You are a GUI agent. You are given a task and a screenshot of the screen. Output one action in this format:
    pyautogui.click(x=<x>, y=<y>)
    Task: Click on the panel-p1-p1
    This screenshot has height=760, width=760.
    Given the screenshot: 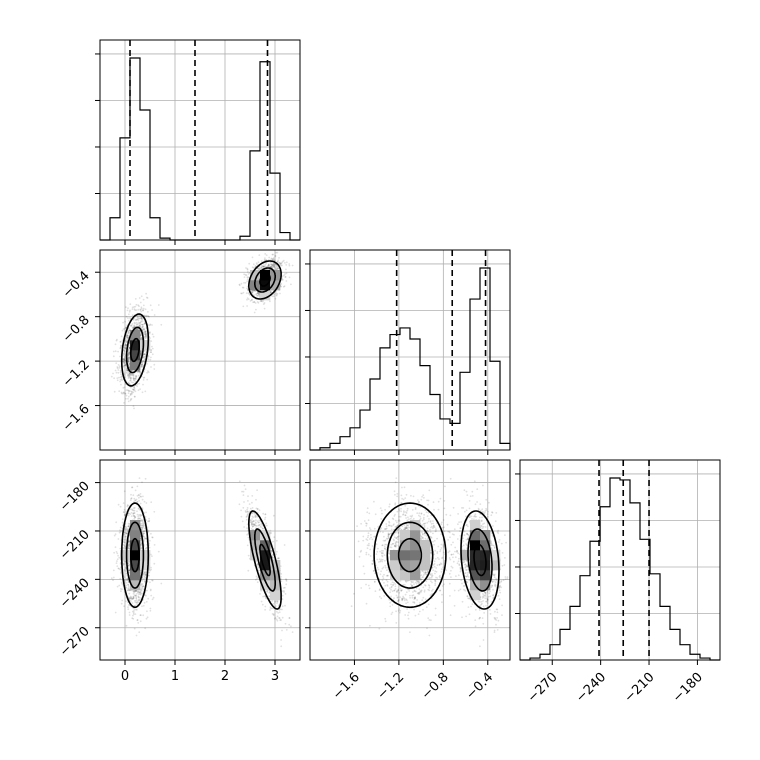 What is the action you would take?
    pyautogui.click(x=198, y=142)
    